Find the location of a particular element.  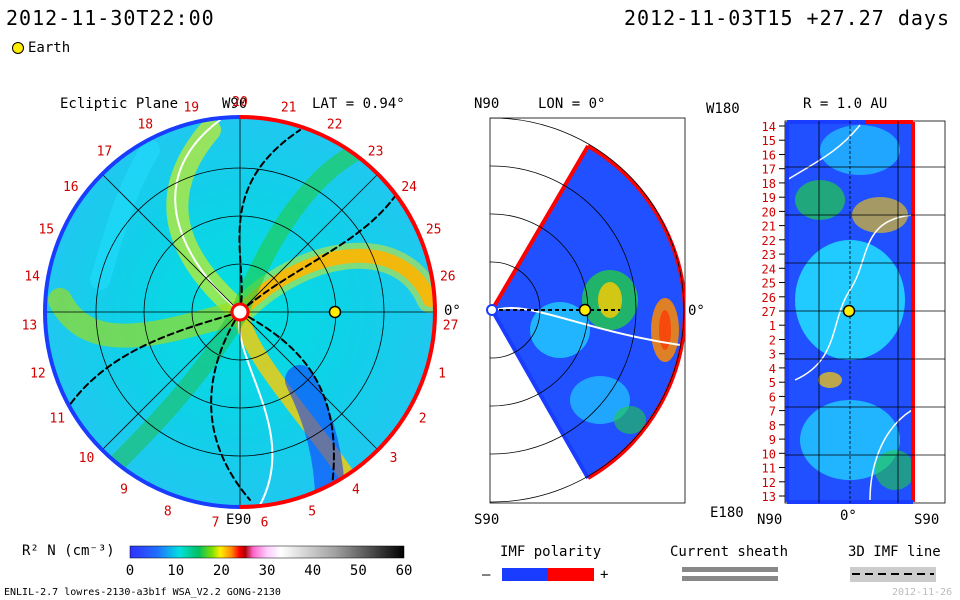

synoptic-row-label: 9 is located at coordinates (772, 440).